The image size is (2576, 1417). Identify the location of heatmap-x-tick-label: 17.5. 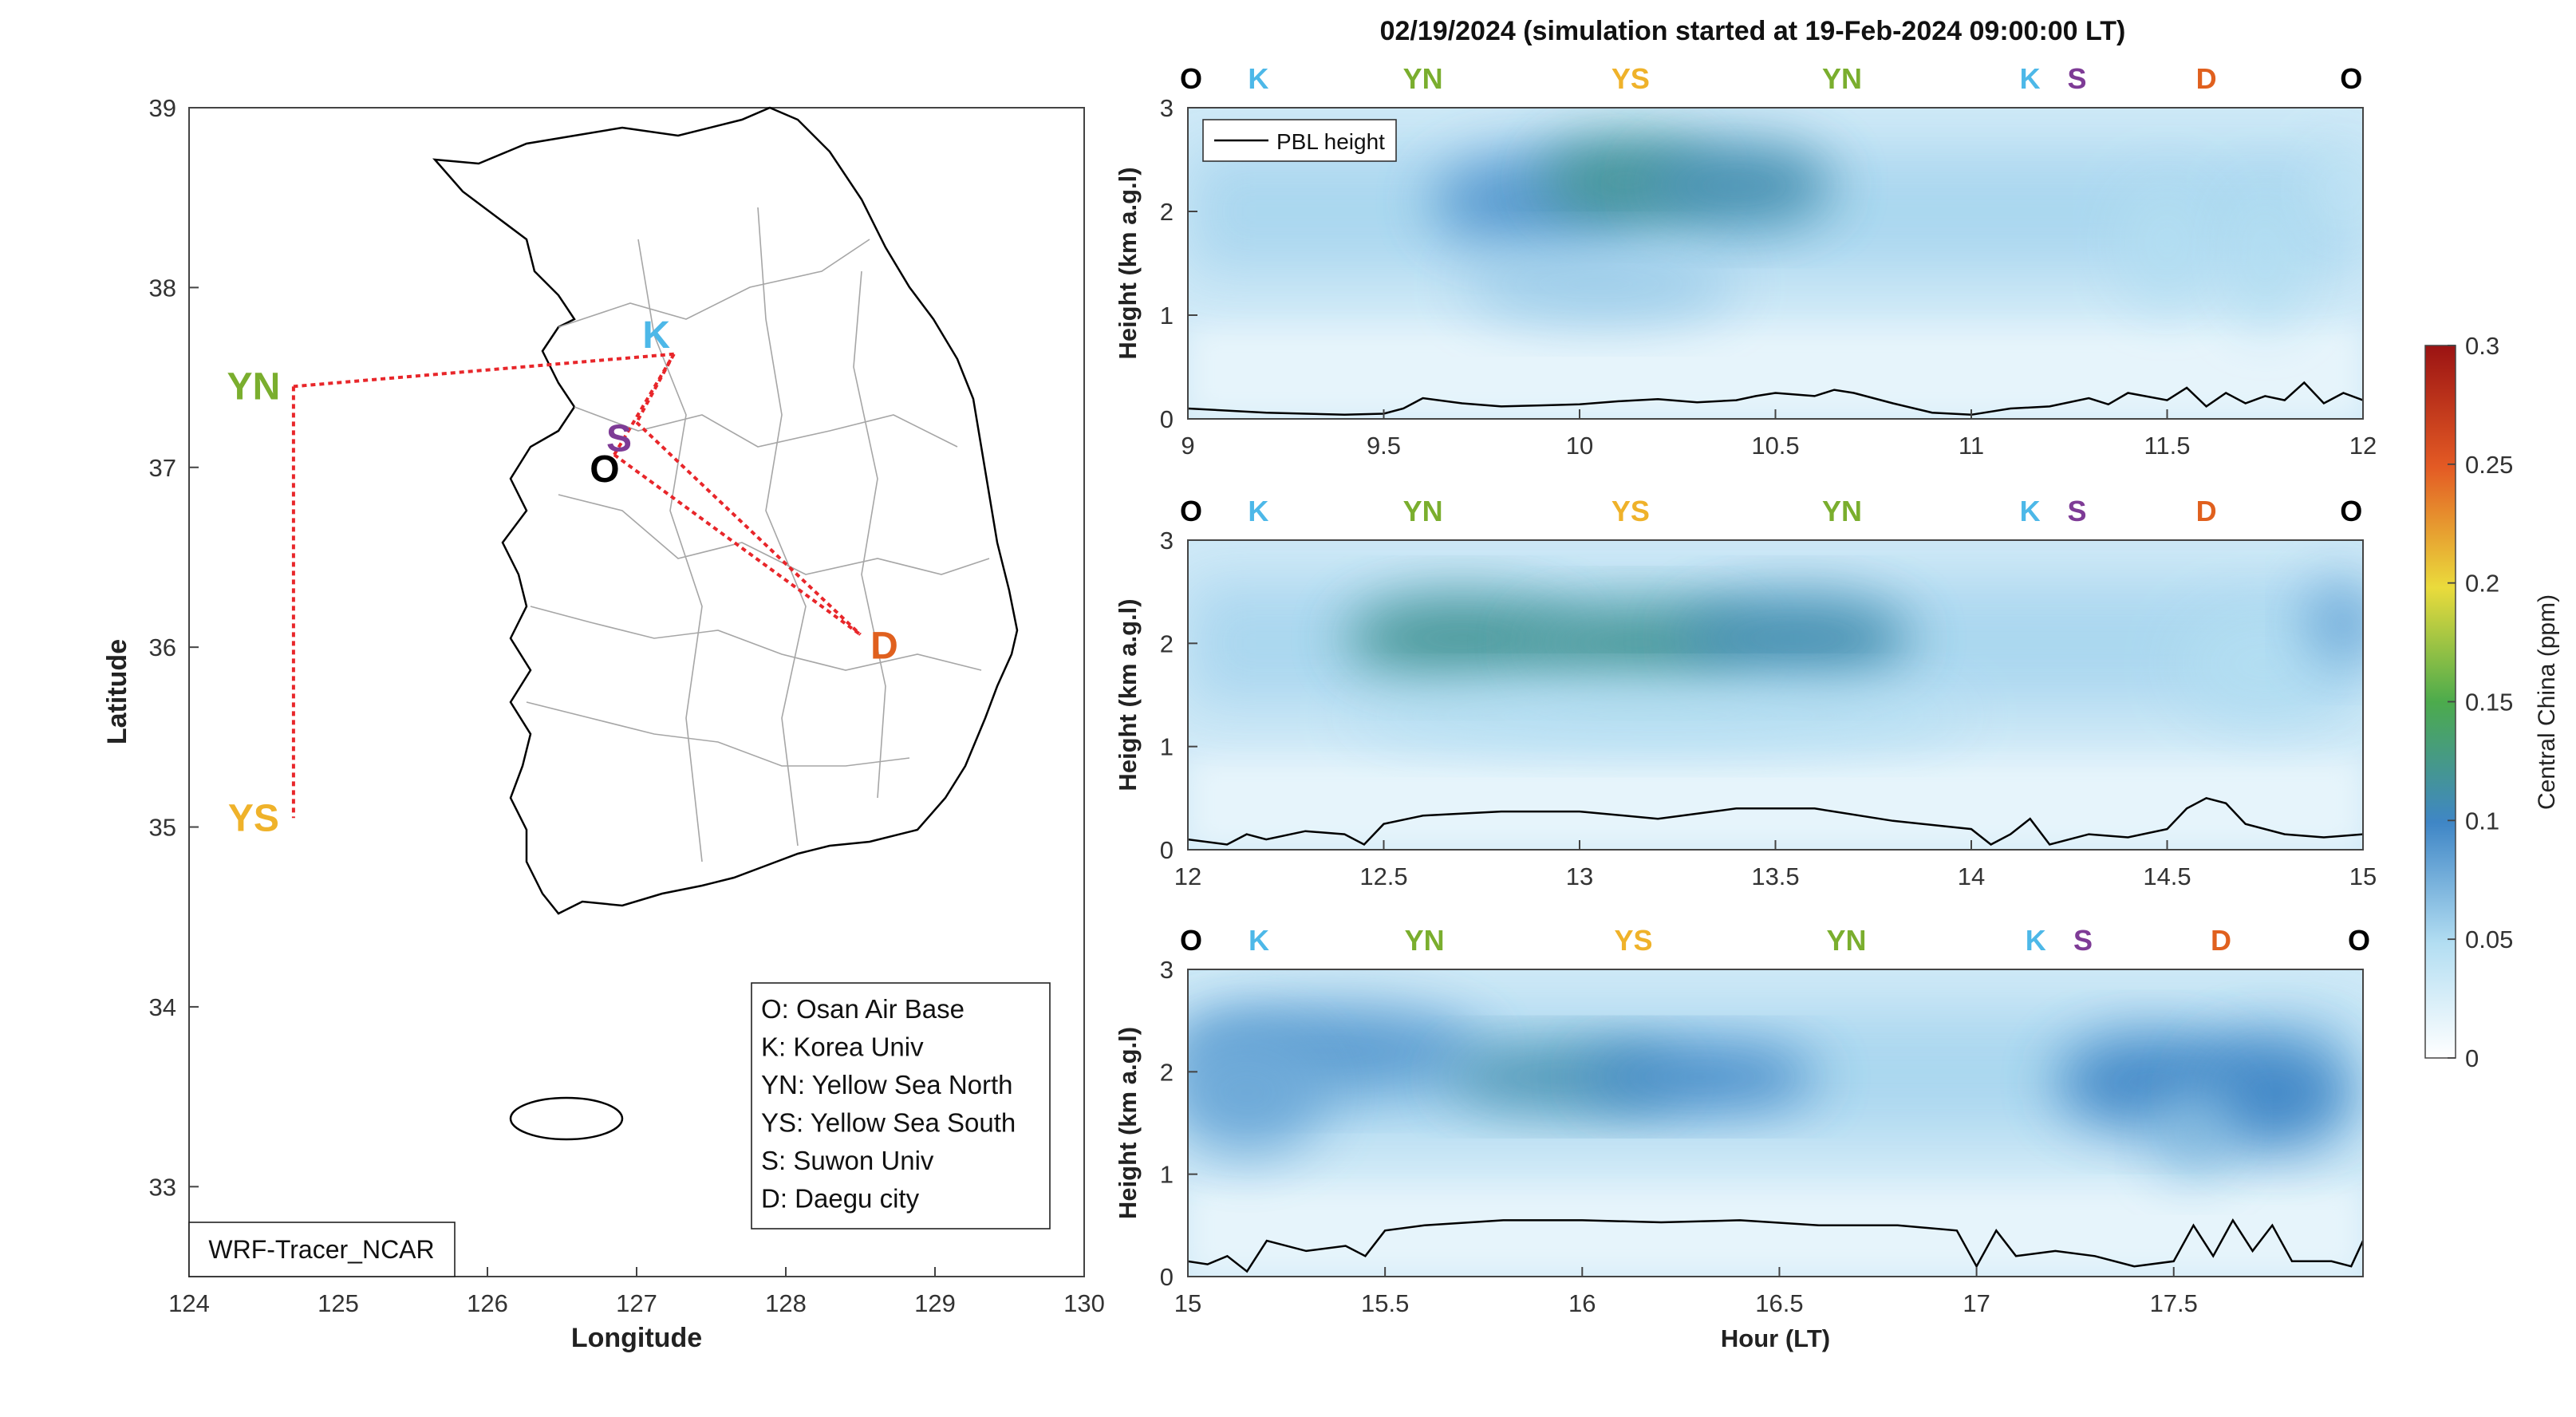
(2174, 1303).